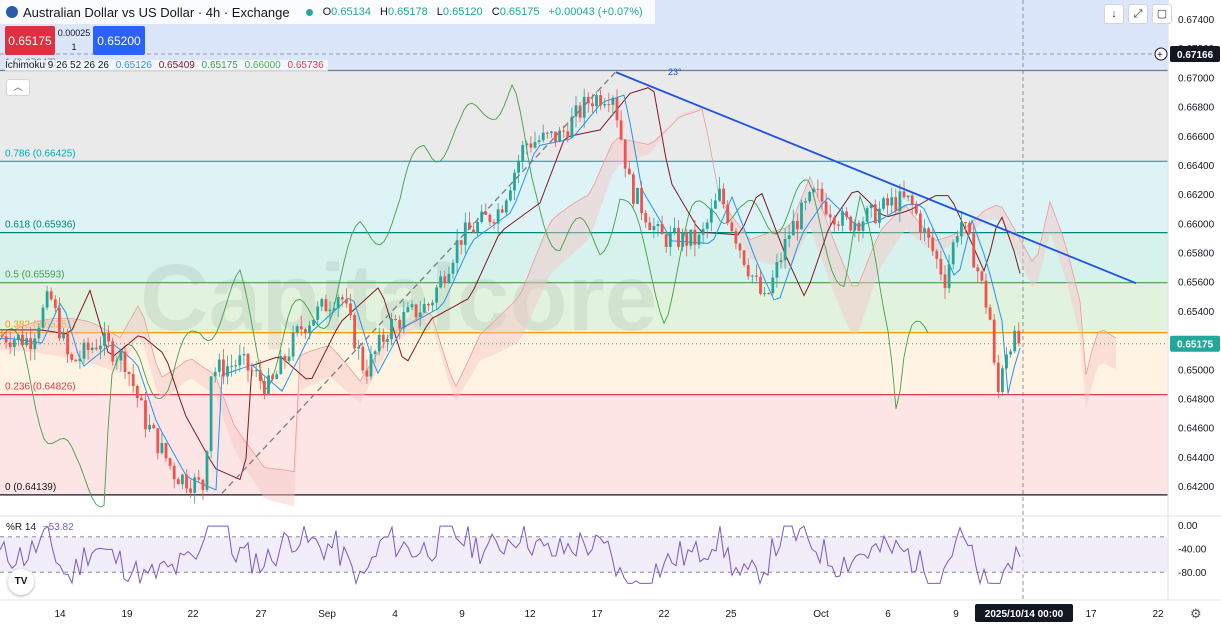  I want to click on crosshair-plus-glyph: +, so click(1160, 55).